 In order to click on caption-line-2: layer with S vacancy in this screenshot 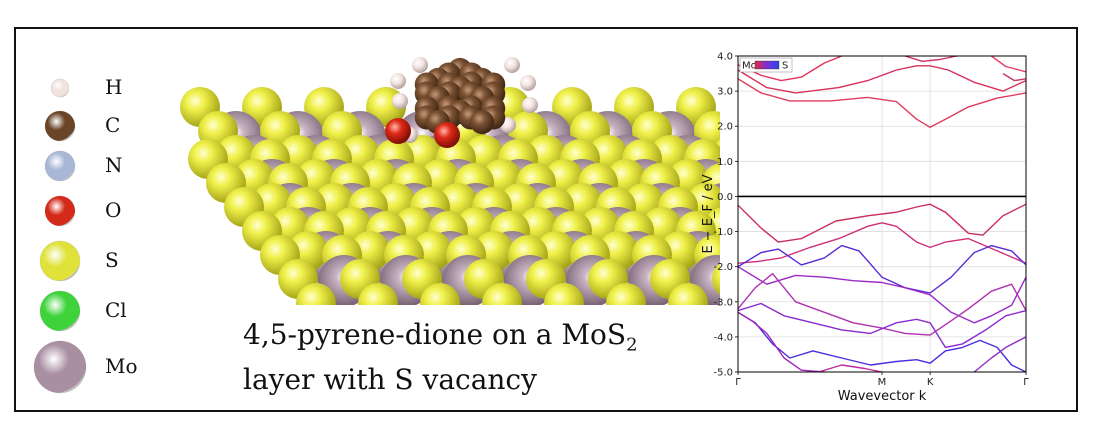, I will do `click(390, 379)`.